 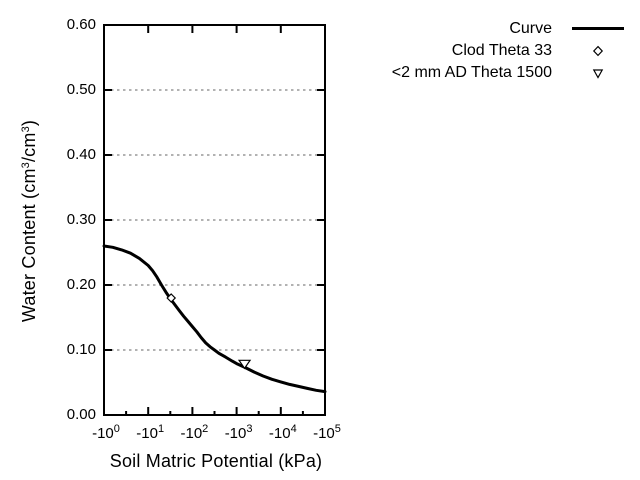 I want to click on y-axis-title-sup-1: 3, so click(x=26, y=165).